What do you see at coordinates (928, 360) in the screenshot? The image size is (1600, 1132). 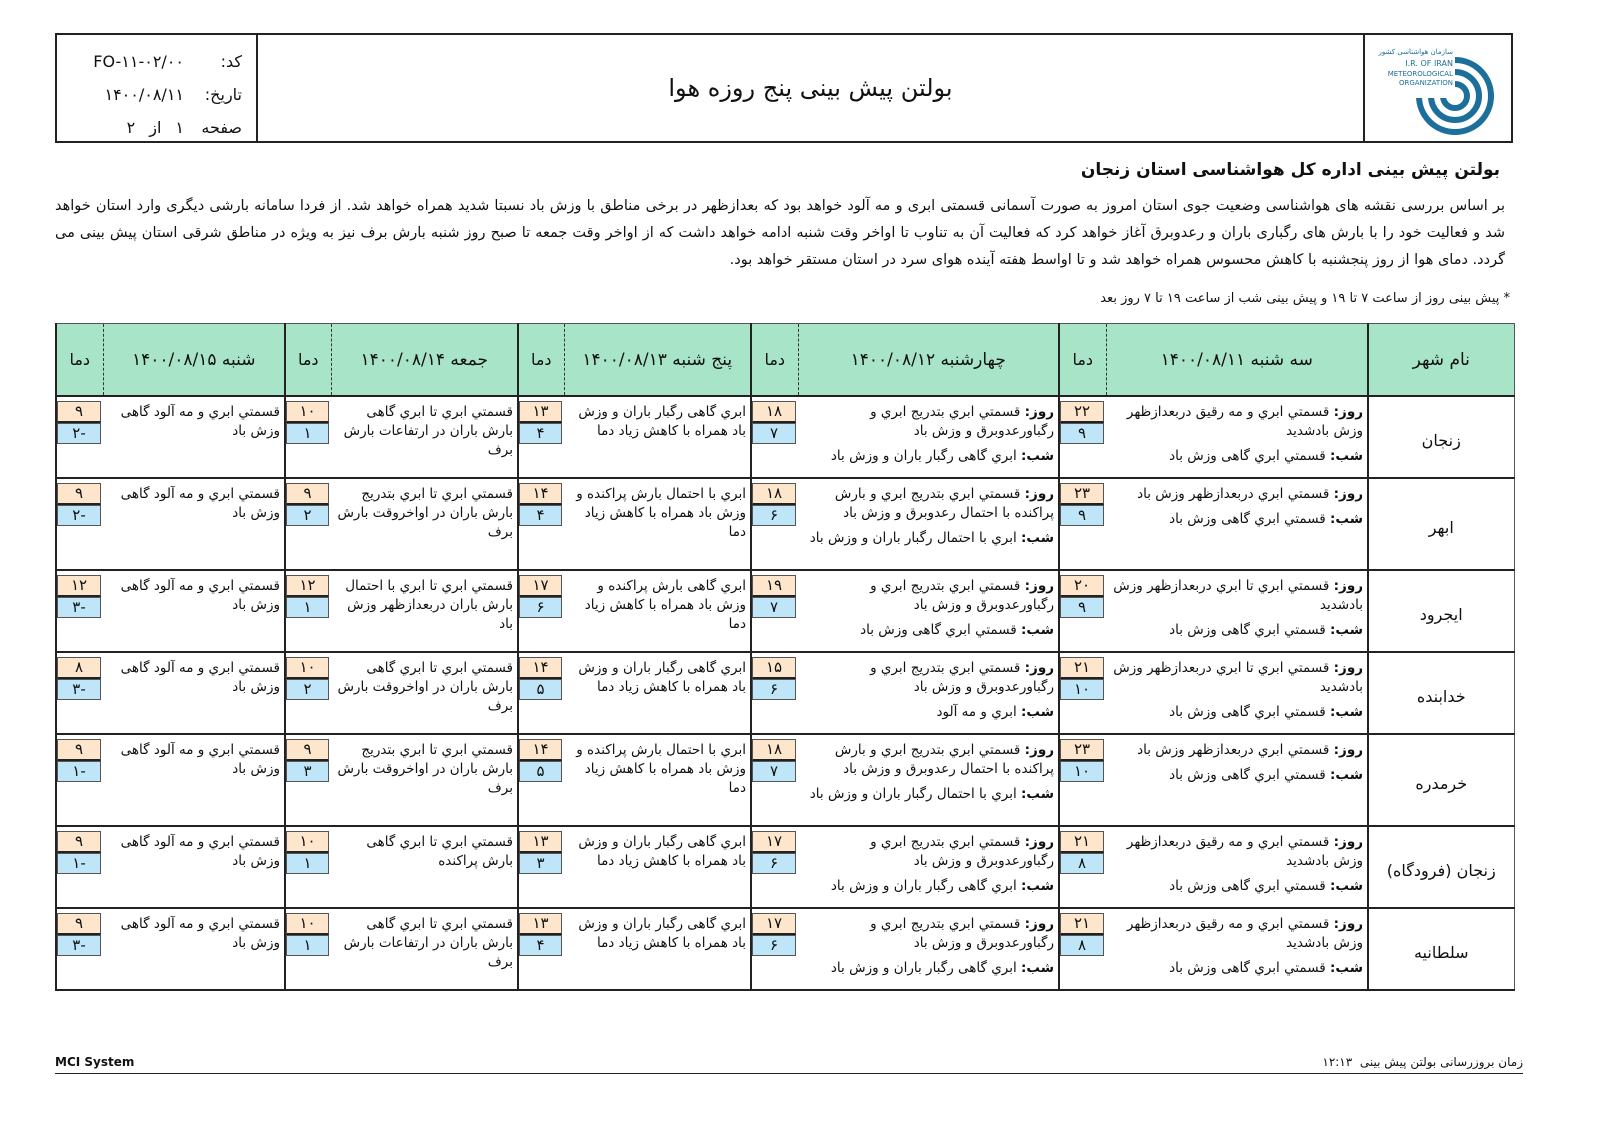 I see `day-header: چهارشنبه ۱۴۰۰/۰۸/۱۲` at bounding box center [928, 360].